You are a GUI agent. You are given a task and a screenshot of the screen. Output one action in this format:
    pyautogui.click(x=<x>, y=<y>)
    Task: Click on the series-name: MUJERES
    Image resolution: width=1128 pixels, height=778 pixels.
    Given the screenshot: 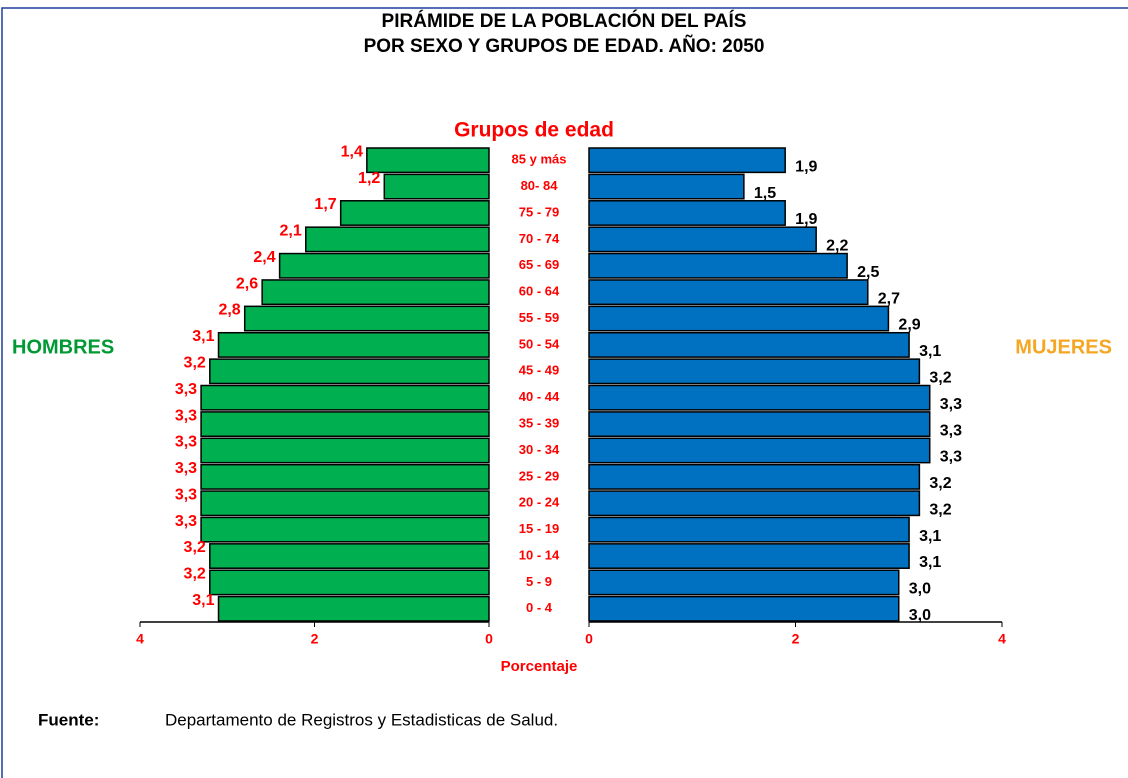 What is the action you would take?
    pyautogui.click(x=1063, y=347)
    